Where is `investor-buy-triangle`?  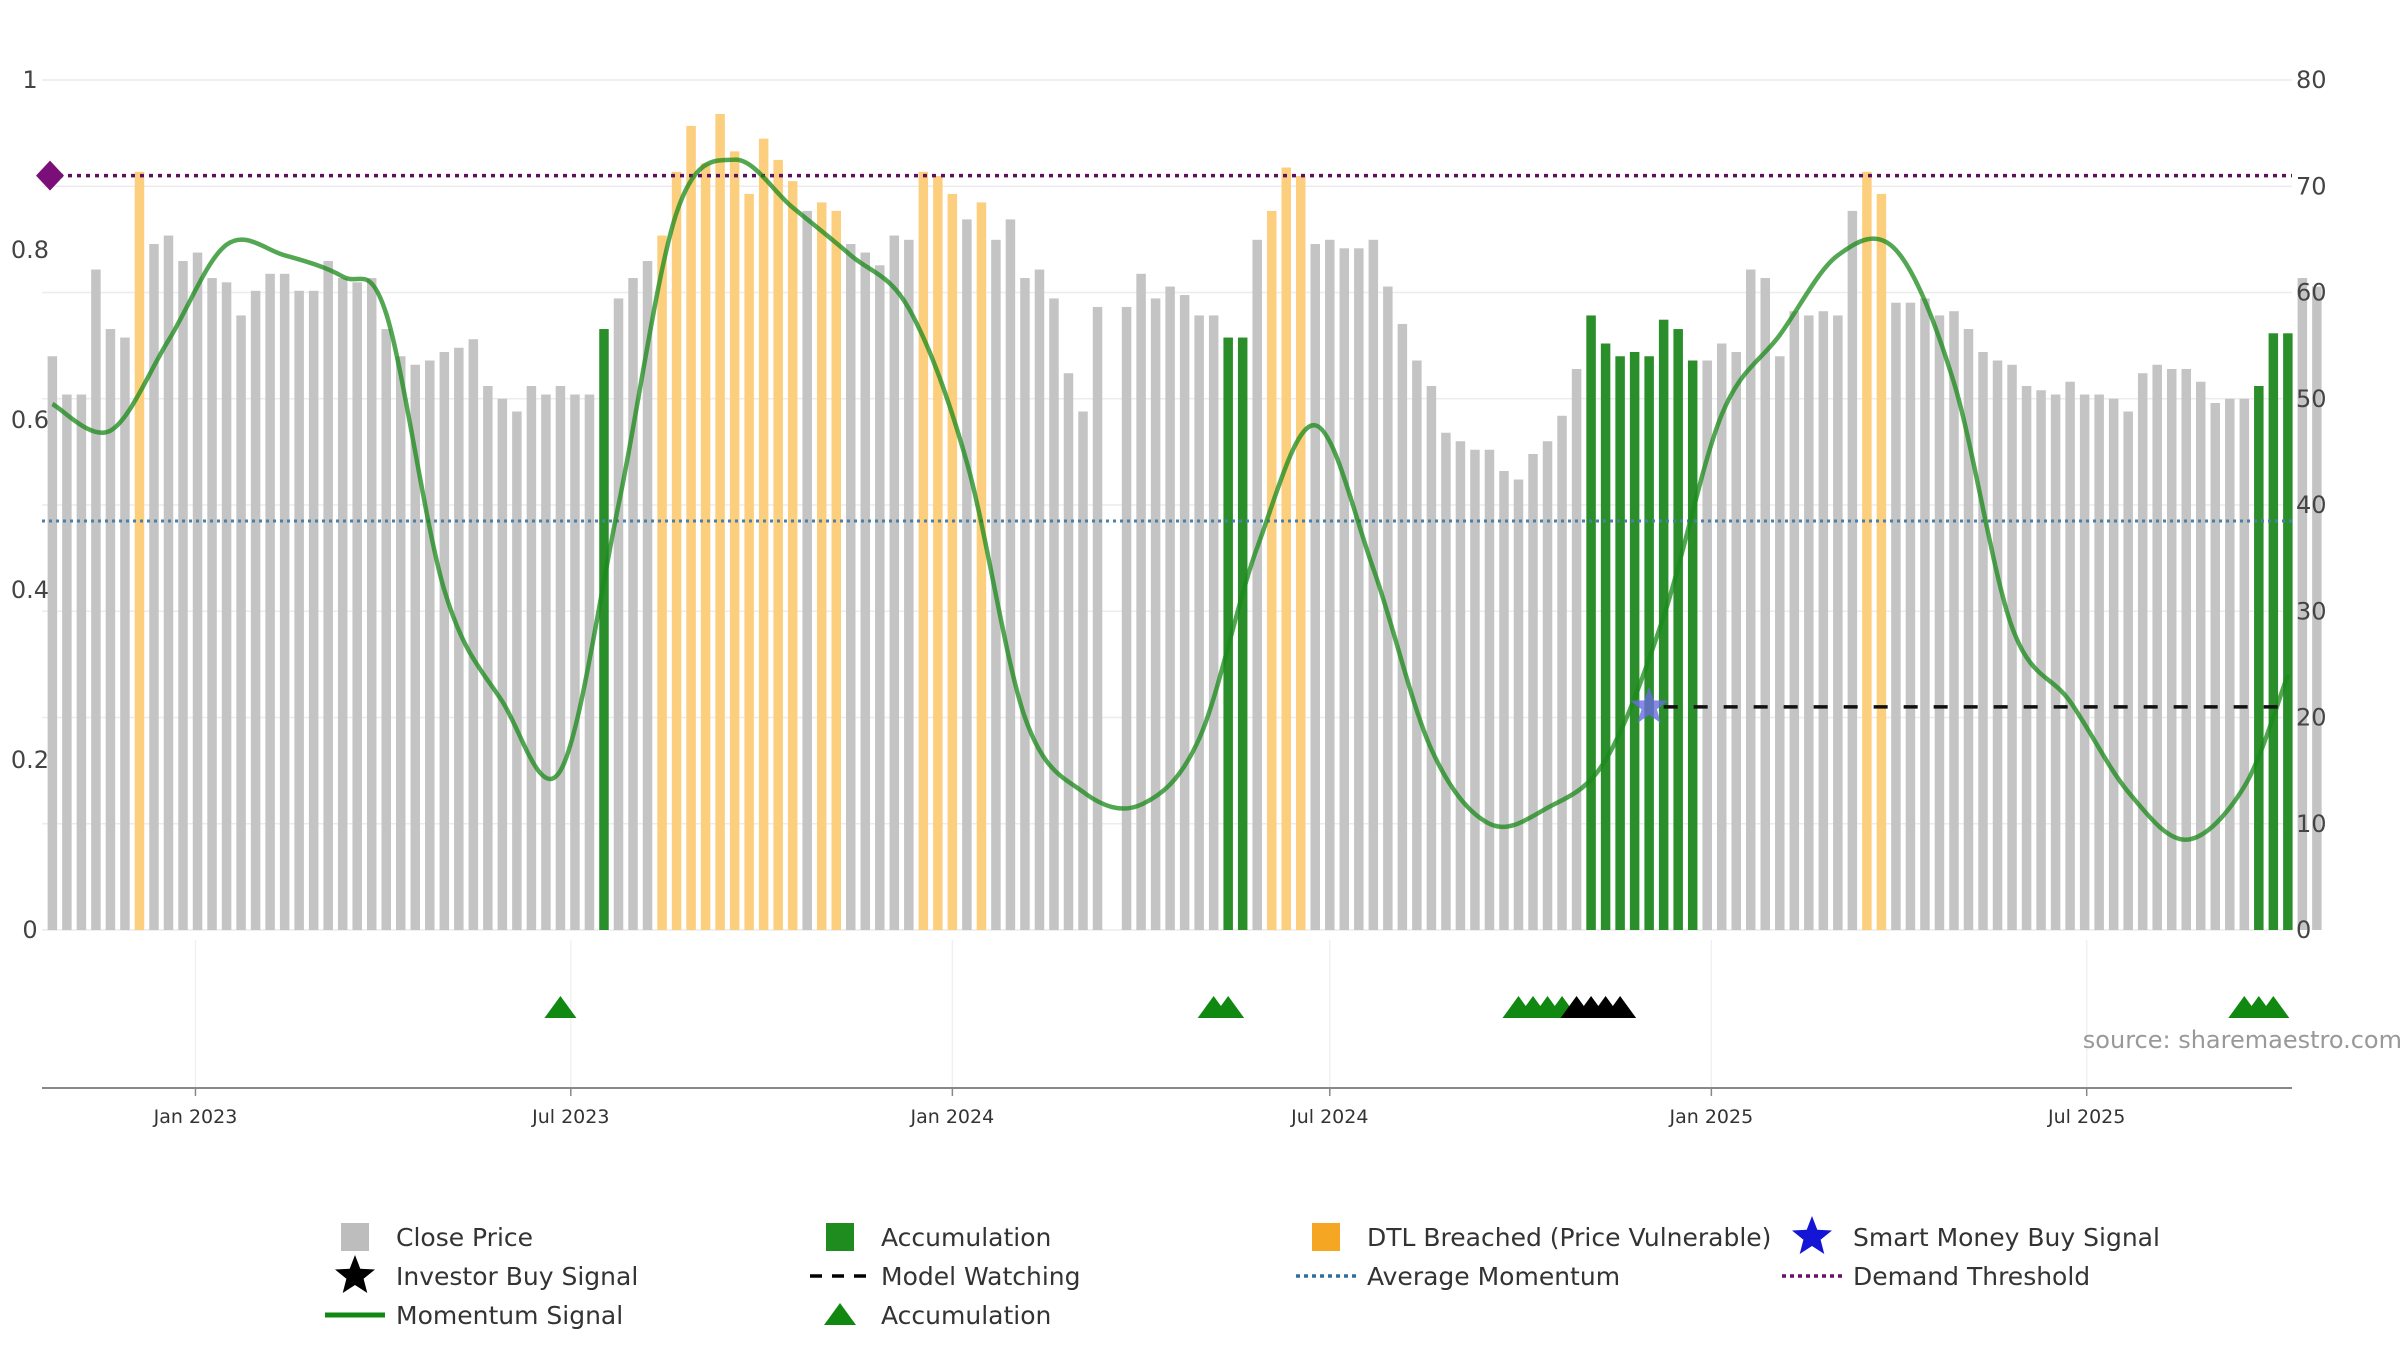 investor-buy-triangle is located at coordinates (1620, 1007).